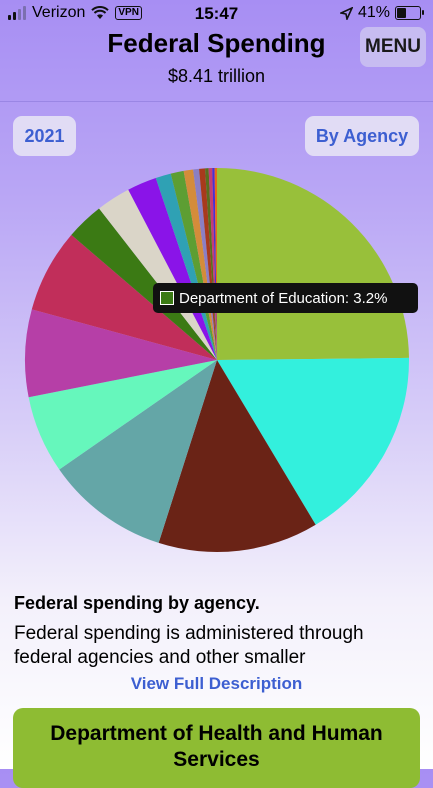  Describe the element at coordinates (167, 298) in the screenshot. I see `tooltip-swatch` at that location.